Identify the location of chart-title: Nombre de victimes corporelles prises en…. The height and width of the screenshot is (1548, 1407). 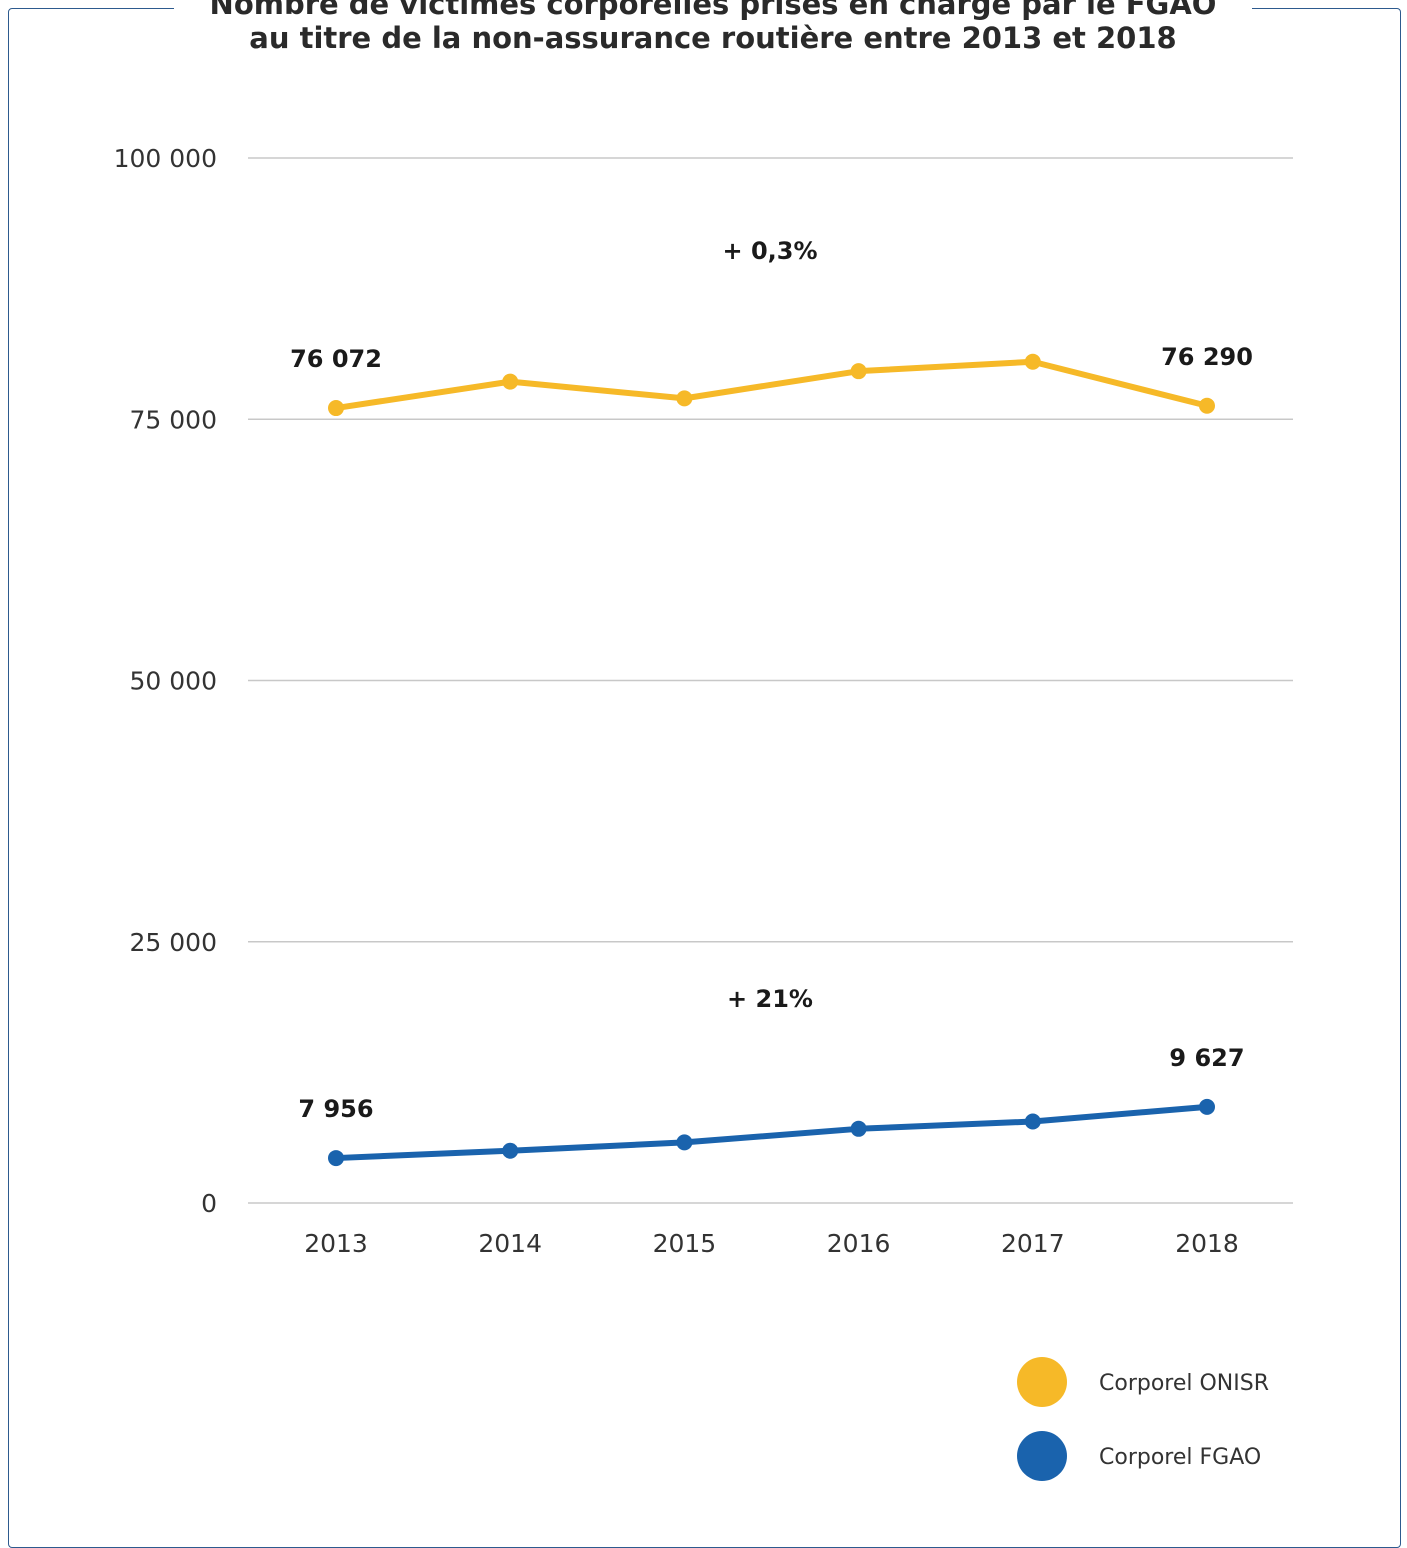
(713, 27).